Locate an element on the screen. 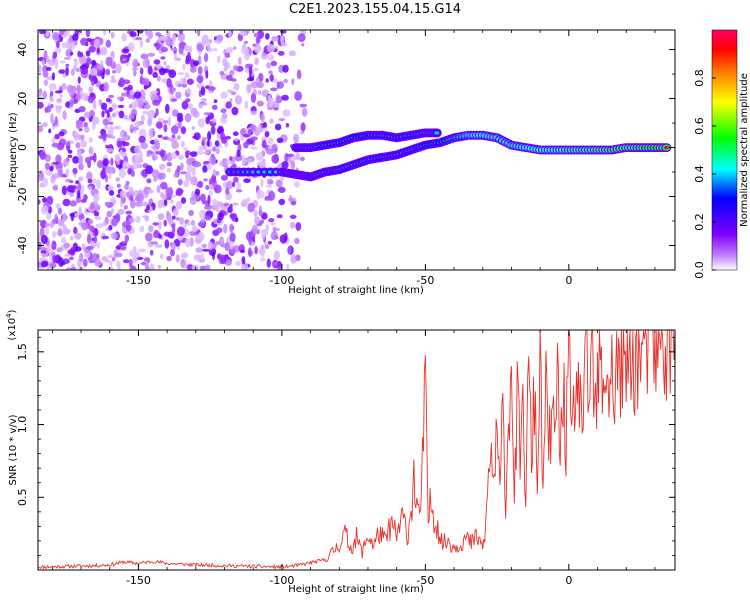 The image size is (750, 600). signal-track-point-core is located at coordinates (666, 148).